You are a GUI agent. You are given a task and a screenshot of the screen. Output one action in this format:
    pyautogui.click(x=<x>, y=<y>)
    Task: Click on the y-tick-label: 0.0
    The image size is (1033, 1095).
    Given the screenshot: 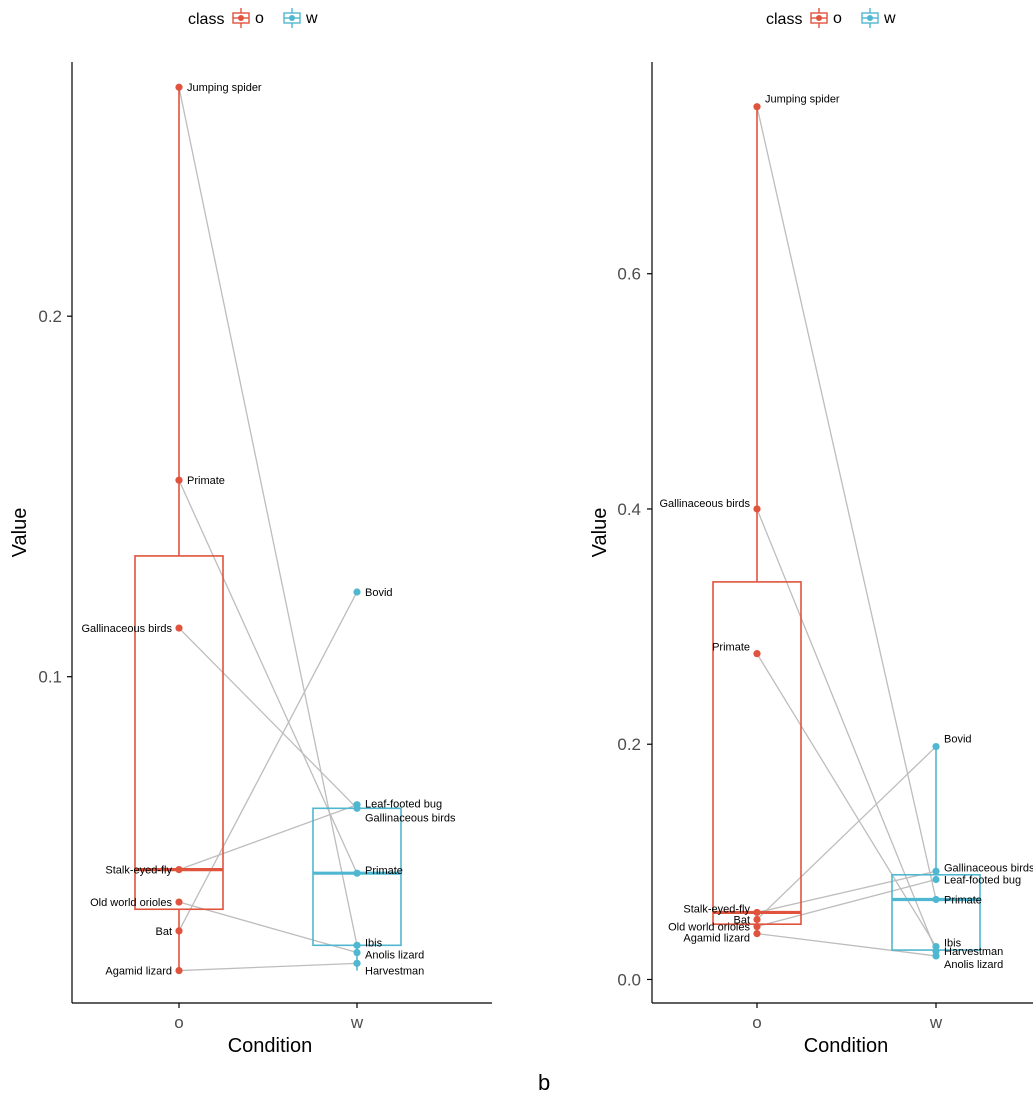 What is the action you would take?
    pyautogui.click(x=629, y=979)
    